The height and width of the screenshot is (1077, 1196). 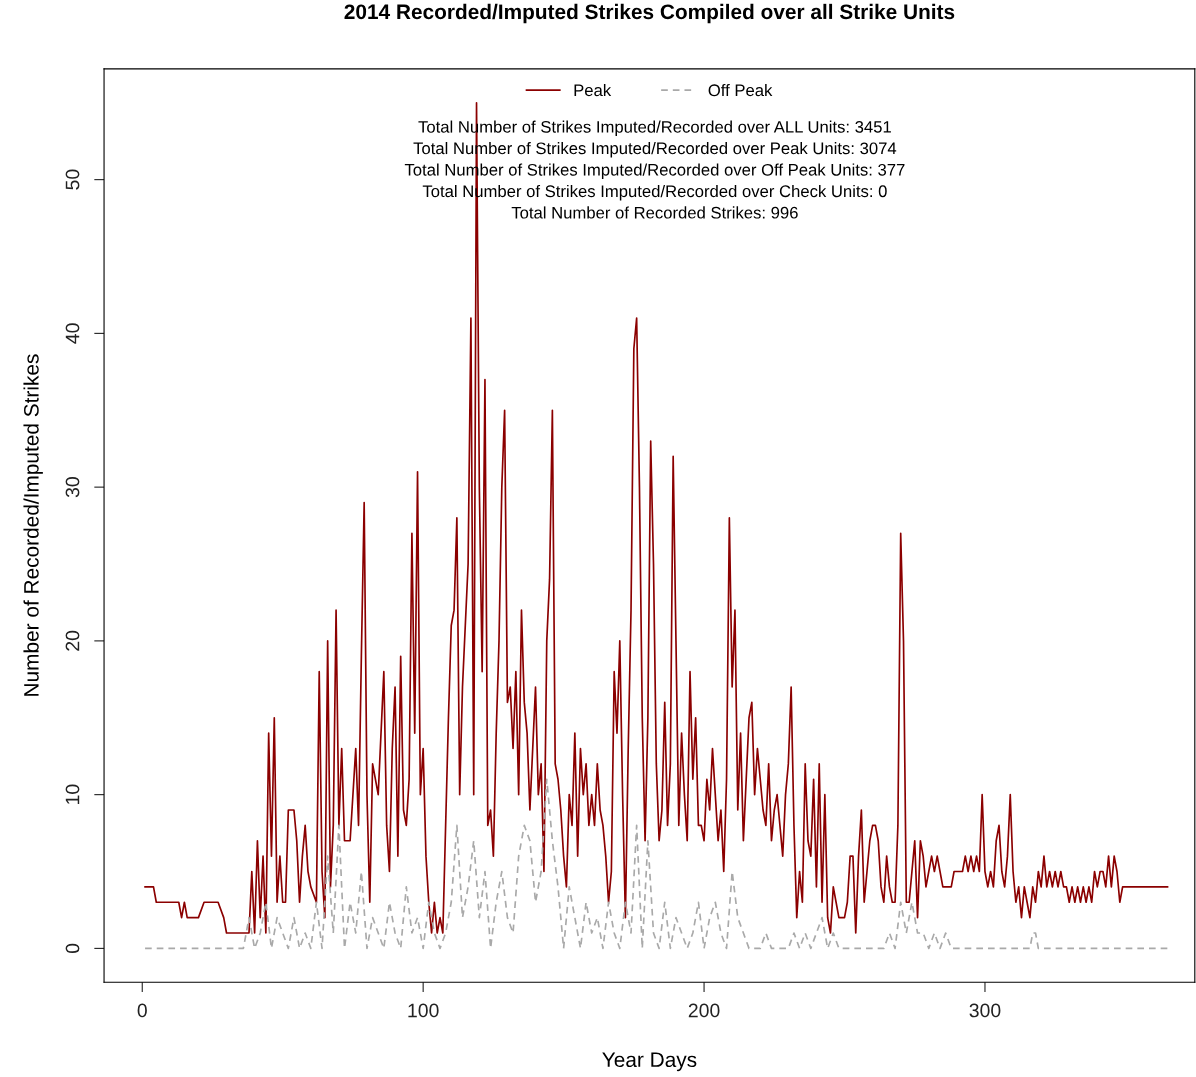 What do you see at coordinates (142, 1010) in the screenshot?
I see `x-tick-label: 0` at bounding box center [142, 1010].